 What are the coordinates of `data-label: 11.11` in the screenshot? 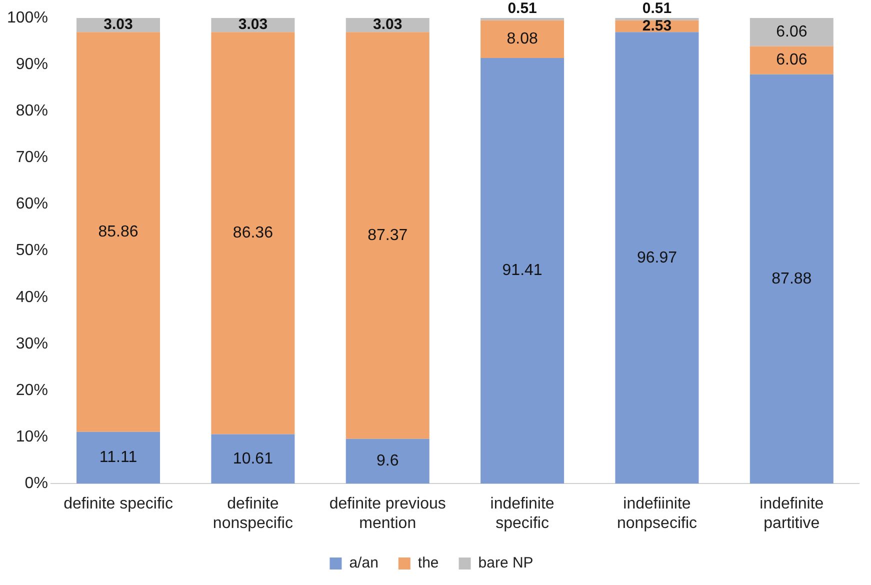 It's located at (118, 457).